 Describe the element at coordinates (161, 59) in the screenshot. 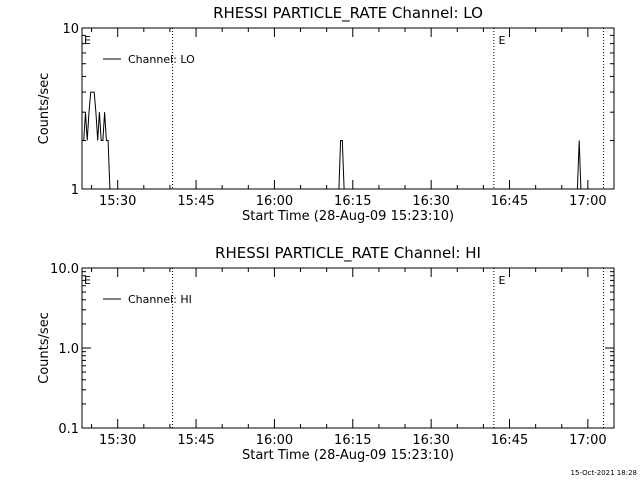

I see `legend-label: Channel: LO` at that location.